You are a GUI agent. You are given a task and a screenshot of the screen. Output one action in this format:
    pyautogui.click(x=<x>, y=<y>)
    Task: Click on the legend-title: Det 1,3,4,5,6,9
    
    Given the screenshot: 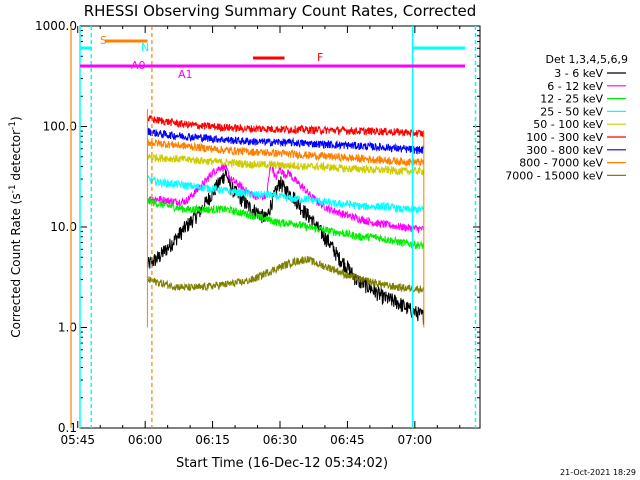 What is the action you would take?
    pyautogui.click(x=586, y=59)
    